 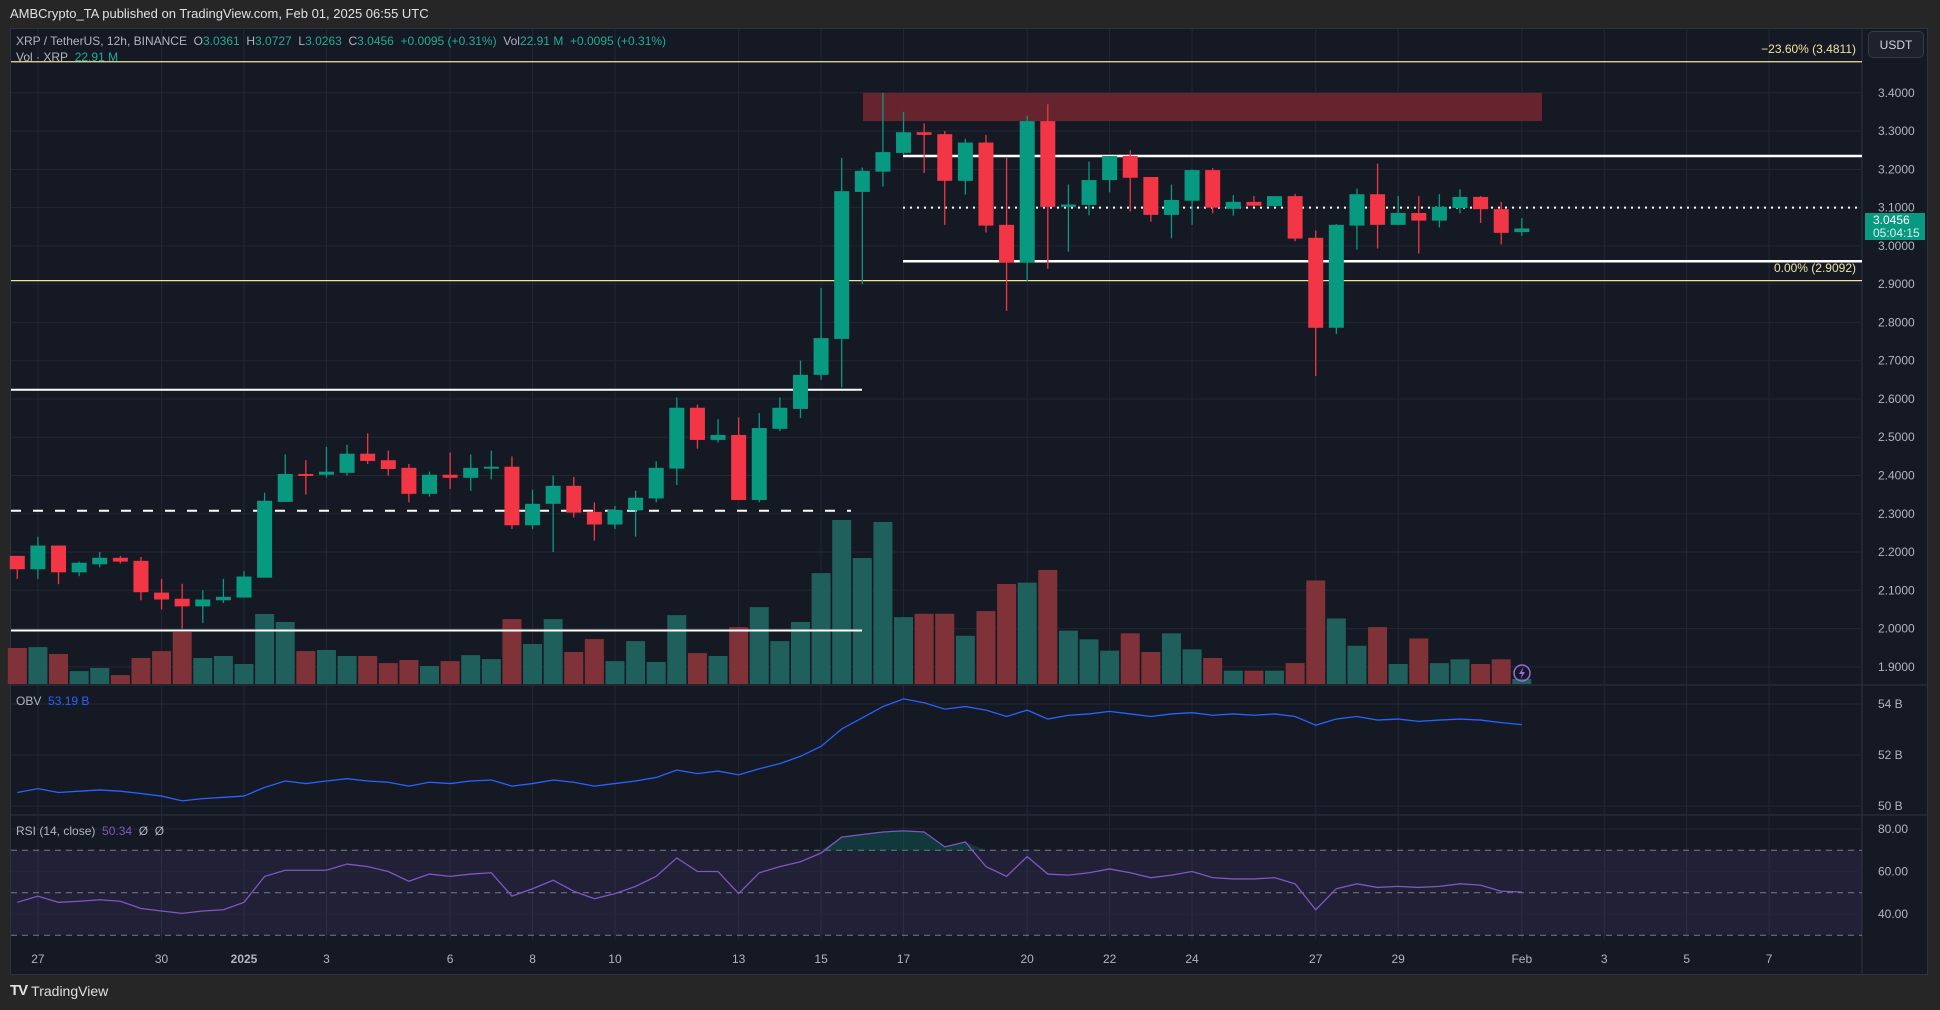 What do you see at coordinates (1893, 829) in the screenshot?
I see `rsi-tick-label: 80.00` at bounding box center [1893, 829].